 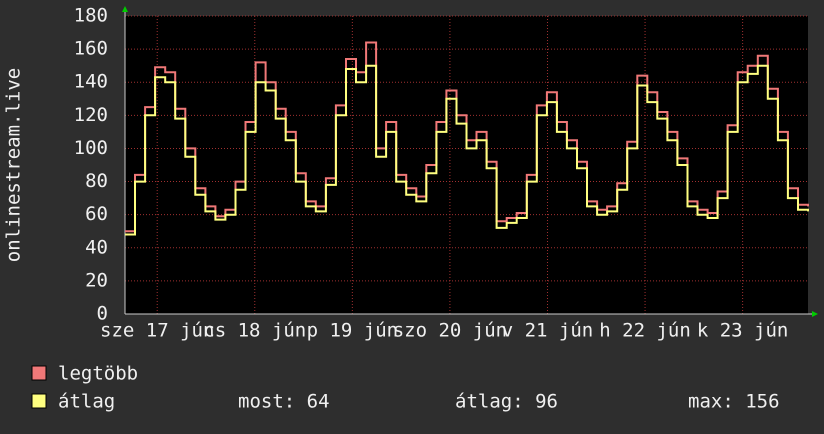 I want to click on y-tick-label: 60, so click(x=96, y=214).